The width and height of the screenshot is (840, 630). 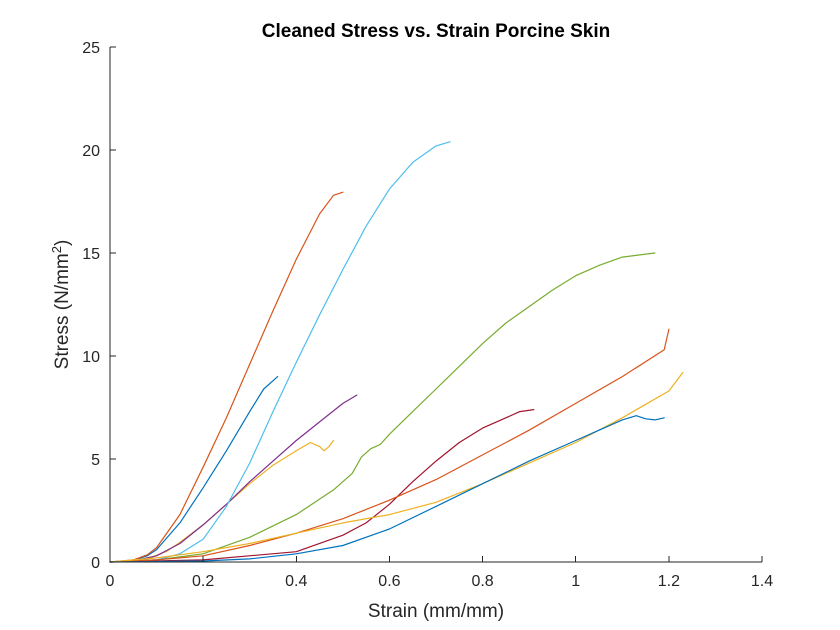 I want to click on y-ticks: 0 5 10 15 20 25, so click(x=99, y=306).